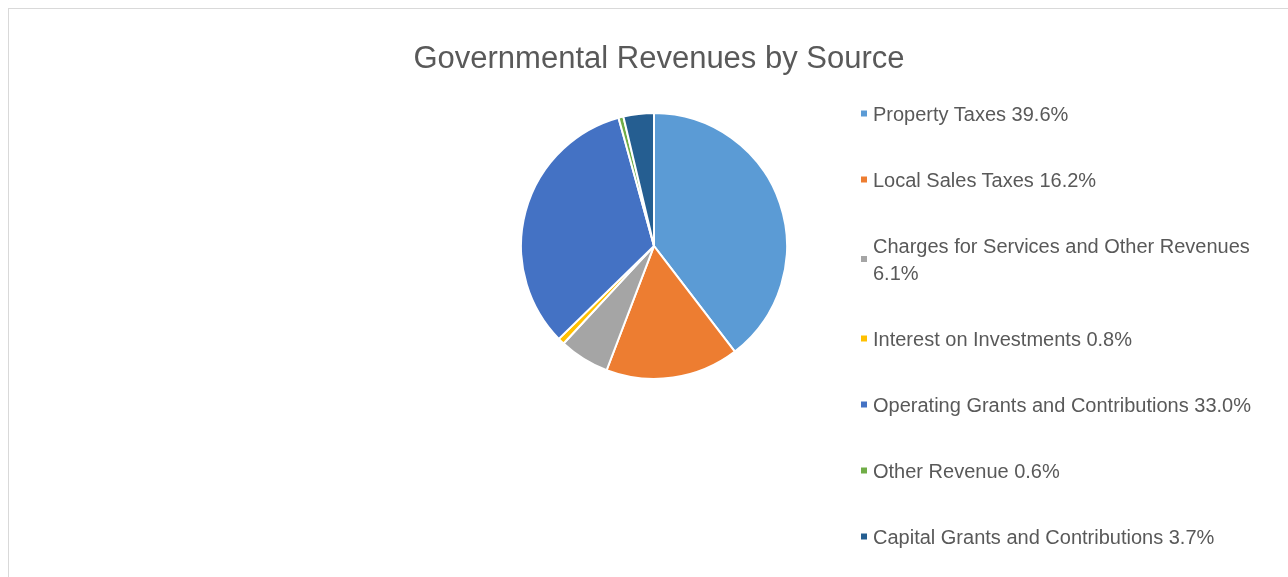  What do you see at coordinates (1064, 259) in the screenshot?
I see `legend-label: Charges for Services and Other Revenues 6.1%` at bounding box center [1064, 259].